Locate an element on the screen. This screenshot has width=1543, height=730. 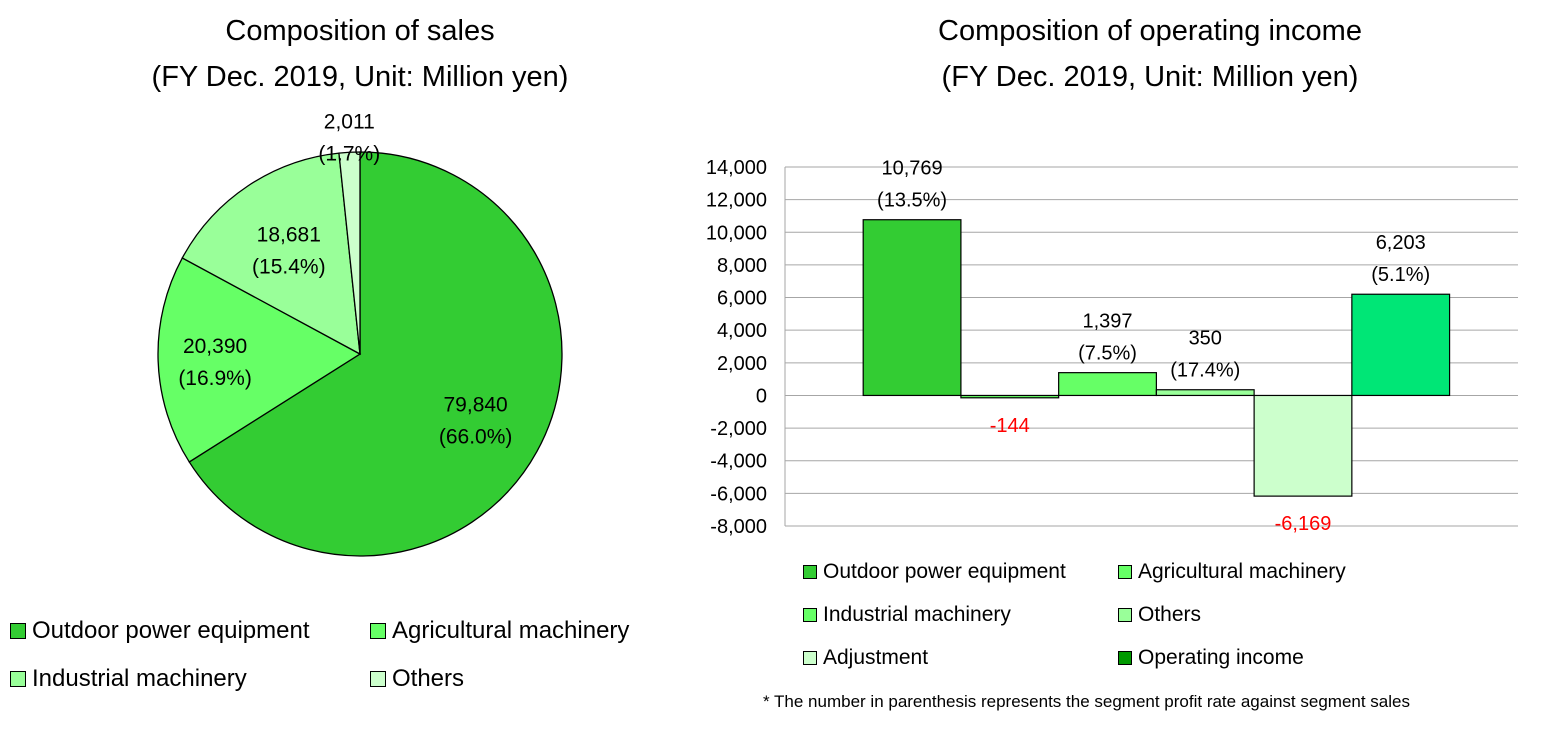
pie-value-label: 18,681 is located at coordinates (289, 235).